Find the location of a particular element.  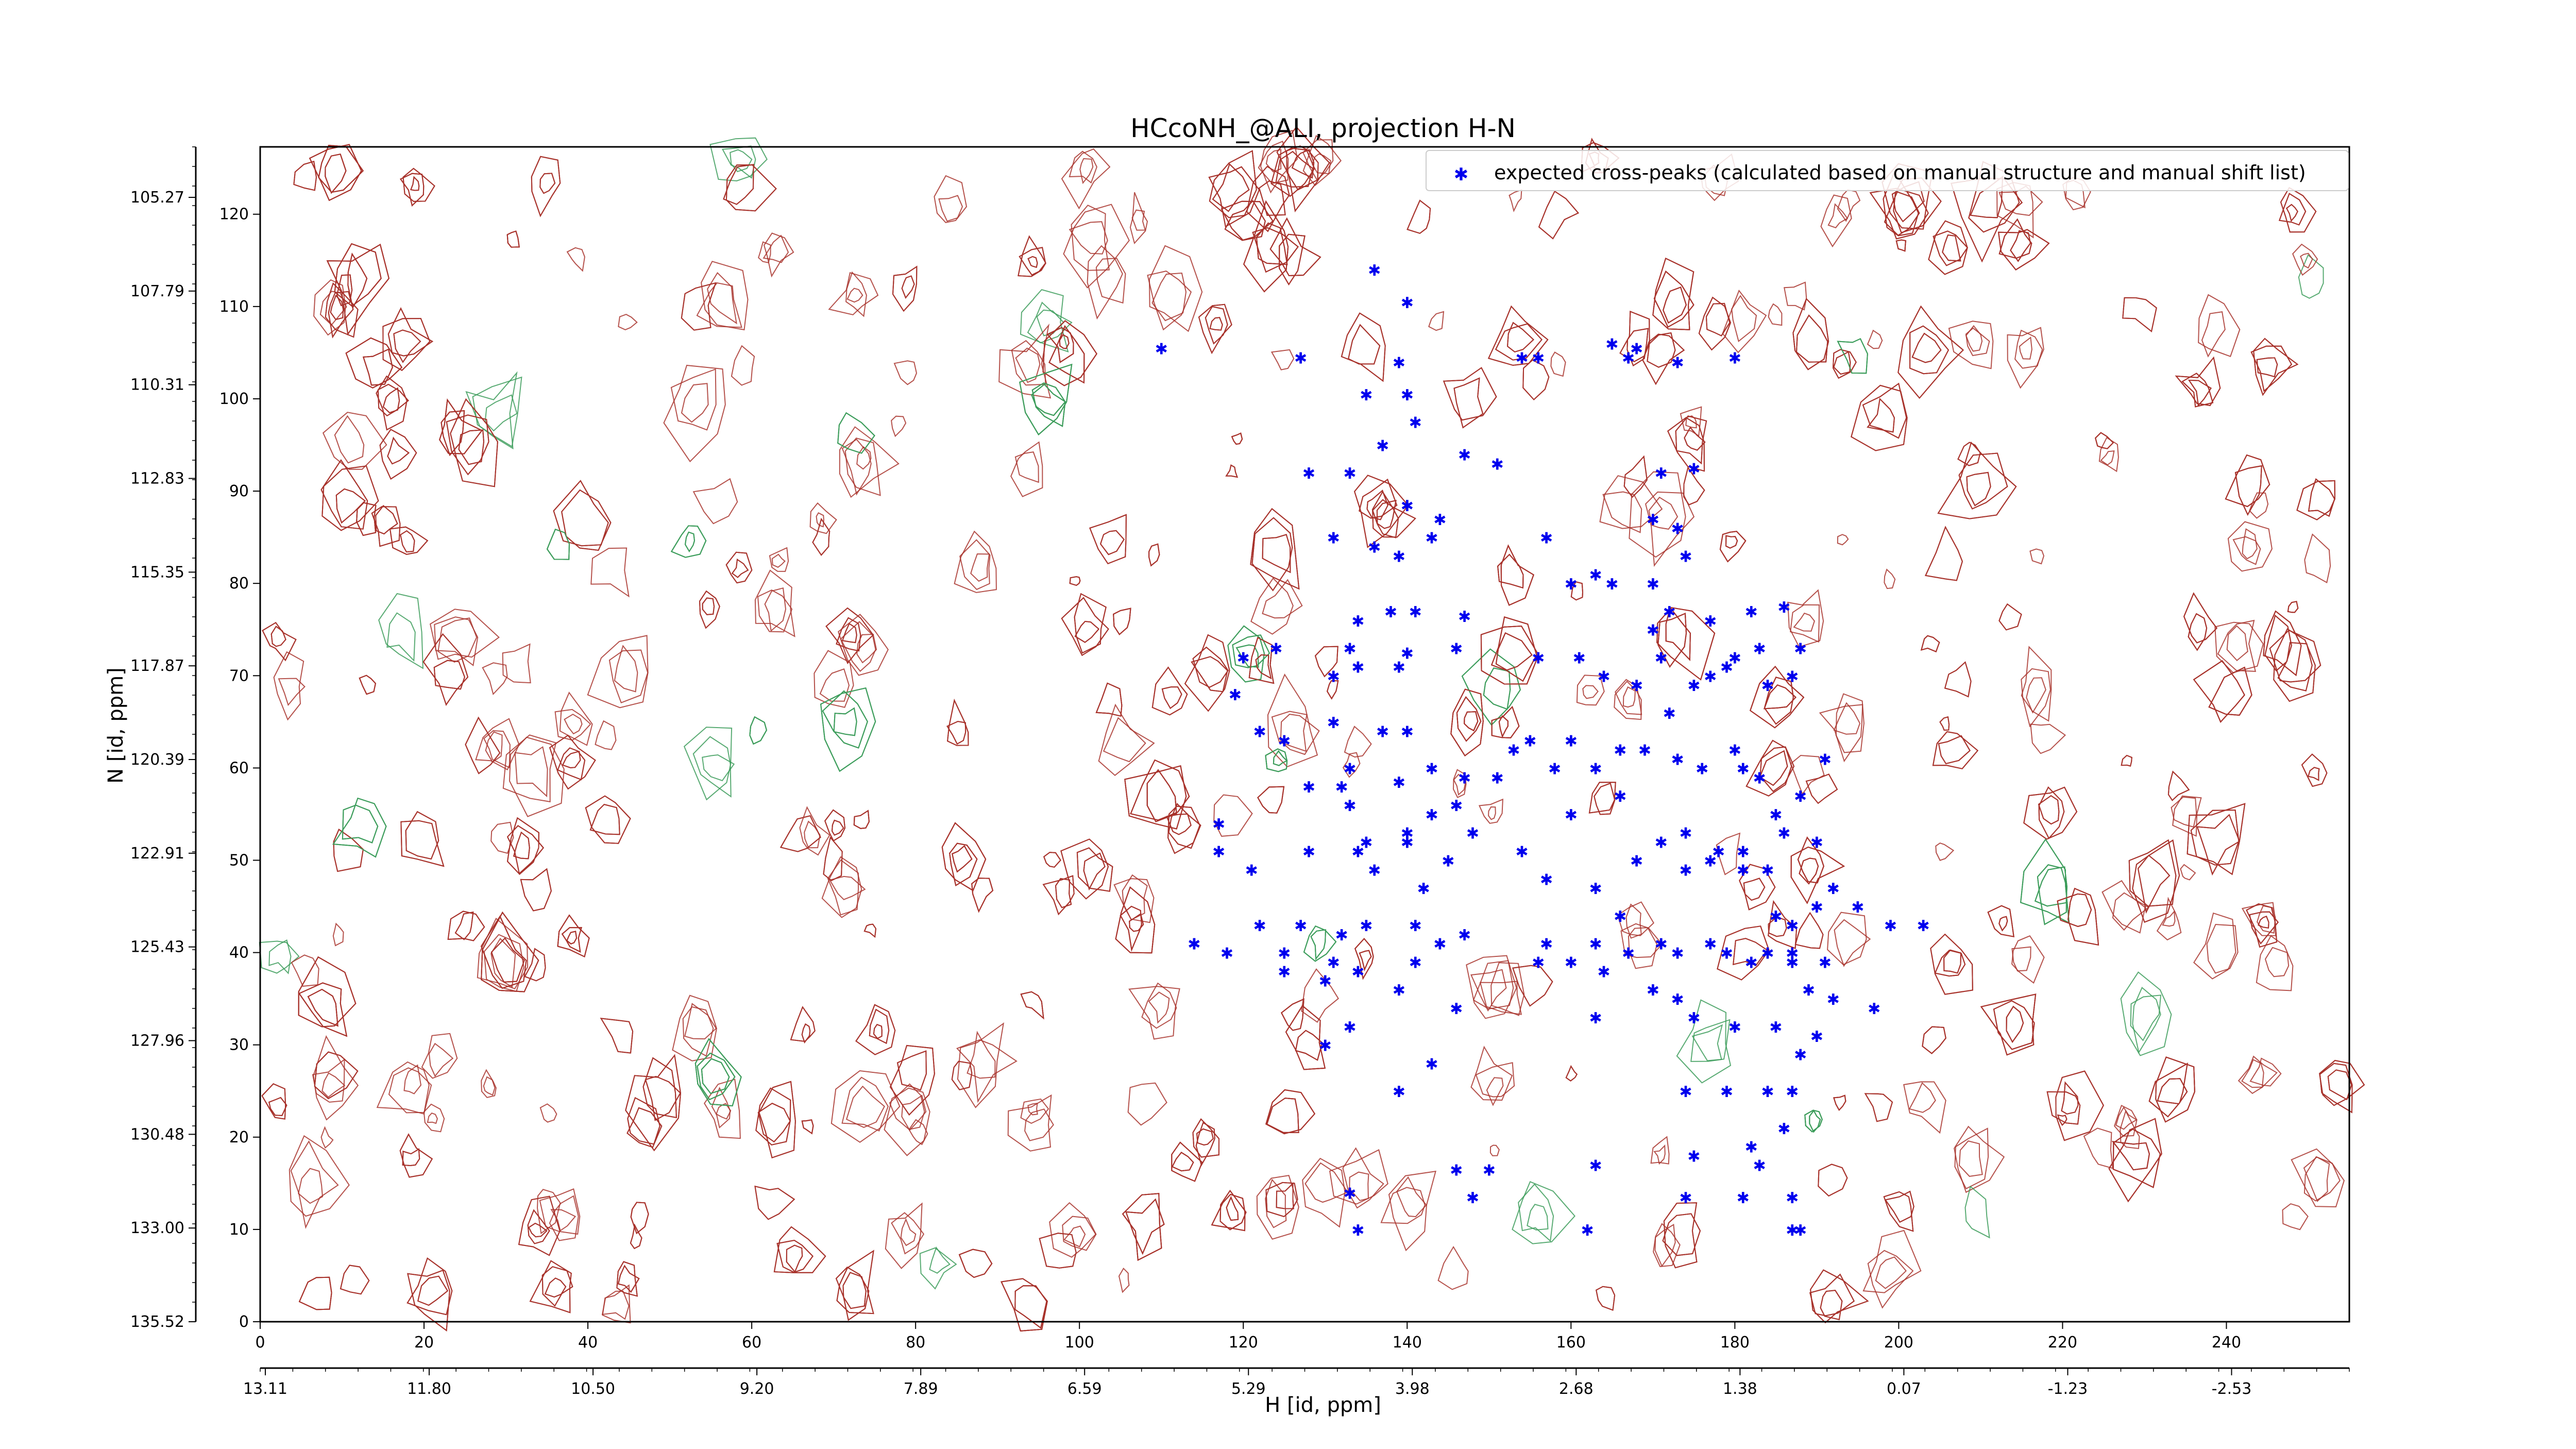

x-ppm-tick-label: 6.59 is located at coordinates (1084, 1389).